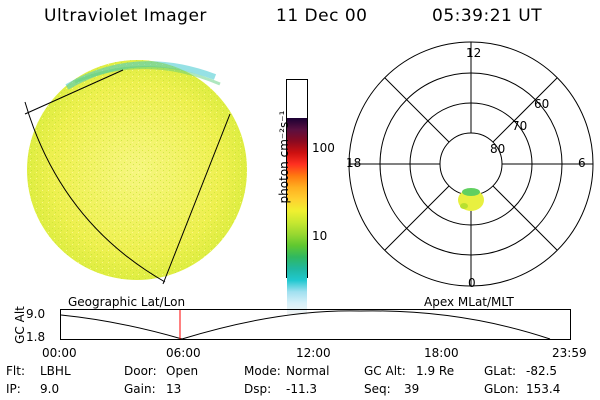 Image resolution: width=600 pixels, height=400 pixels. Describe the element at coordinates (469, 302) in the screenshot. I see `timeline-right-title: Apex MLat/MLT` at that location.